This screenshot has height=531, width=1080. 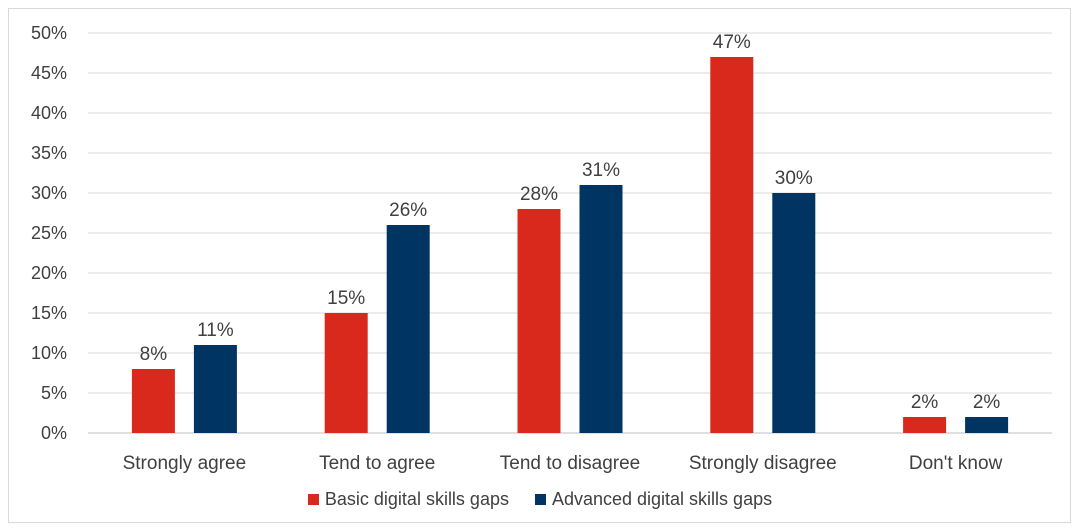 I want to click on y-axis-ticks: 0% 5% 10% 15% 20% 25% 30% 35% 40% 45% 50%, so click(x=49, y=233).